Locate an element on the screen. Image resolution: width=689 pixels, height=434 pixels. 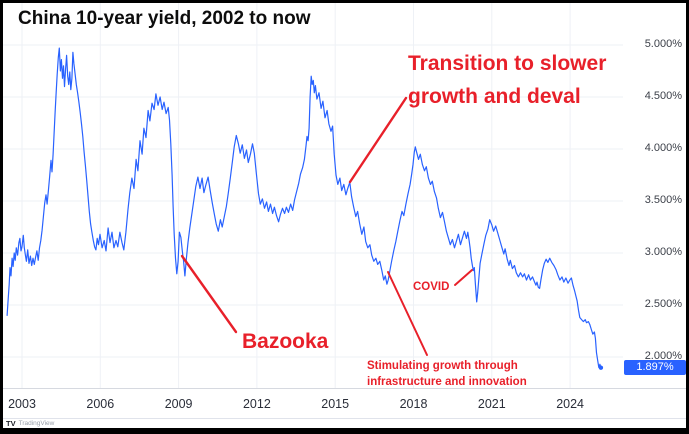
x-axis-label: 2015 is located at coordinates (335, 404).